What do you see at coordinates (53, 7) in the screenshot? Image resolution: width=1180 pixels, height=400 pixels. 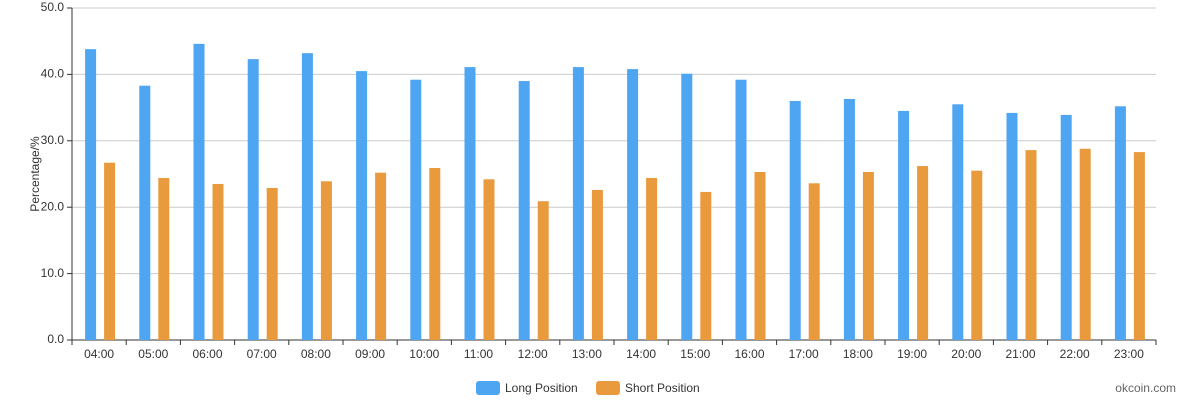 I see `y-tick-label: 50.0` at bounding box center [53, 7].